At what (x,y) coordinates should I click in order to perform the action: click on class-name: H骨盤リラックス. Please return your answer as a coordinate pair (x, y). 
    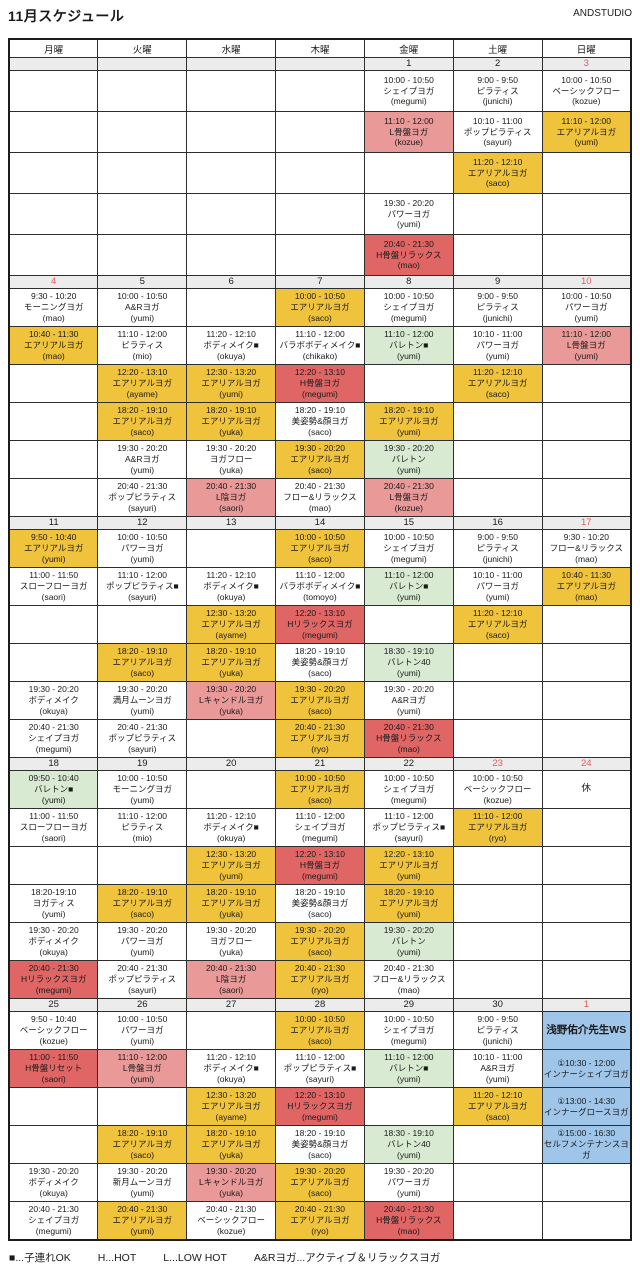
    Looking at the image, I should click on (409, 254).